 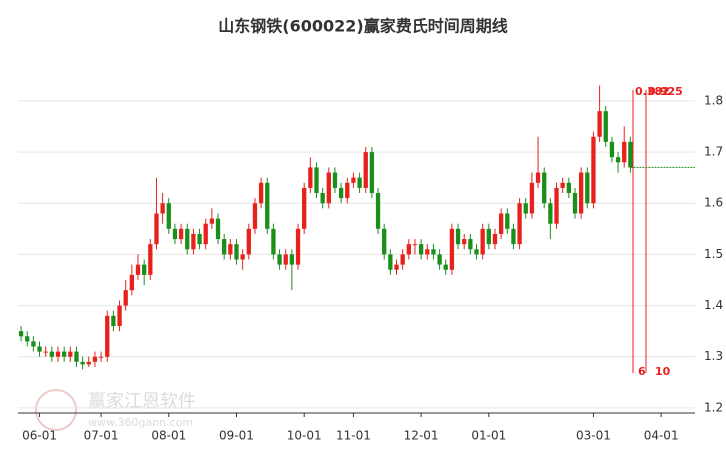 I want to click on cycle-label-top: 0.925, so click(x=665, y=91).